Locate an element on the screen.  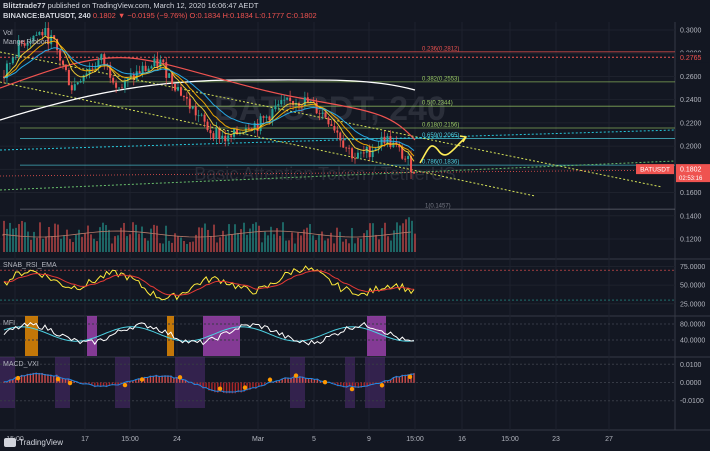
volume-legend: Vol is located at coordinates (8, 33).